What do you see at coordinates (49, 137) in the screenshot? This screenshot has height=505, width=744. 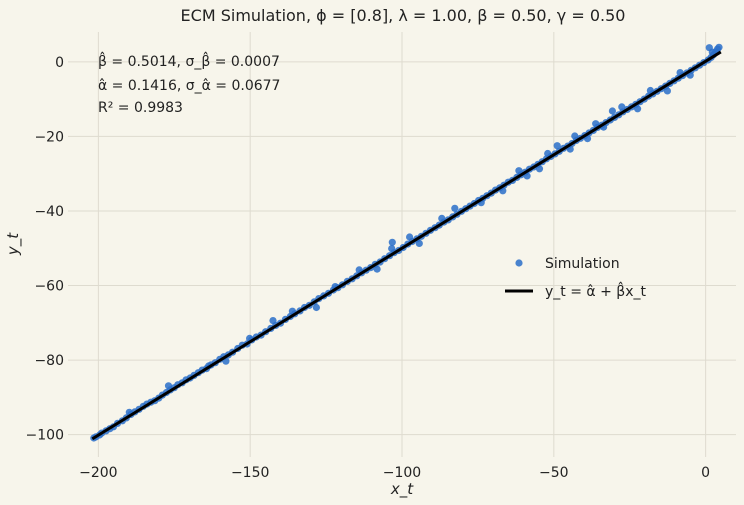 I see `y-tick-label: −20` at bounding box center [49, 137].